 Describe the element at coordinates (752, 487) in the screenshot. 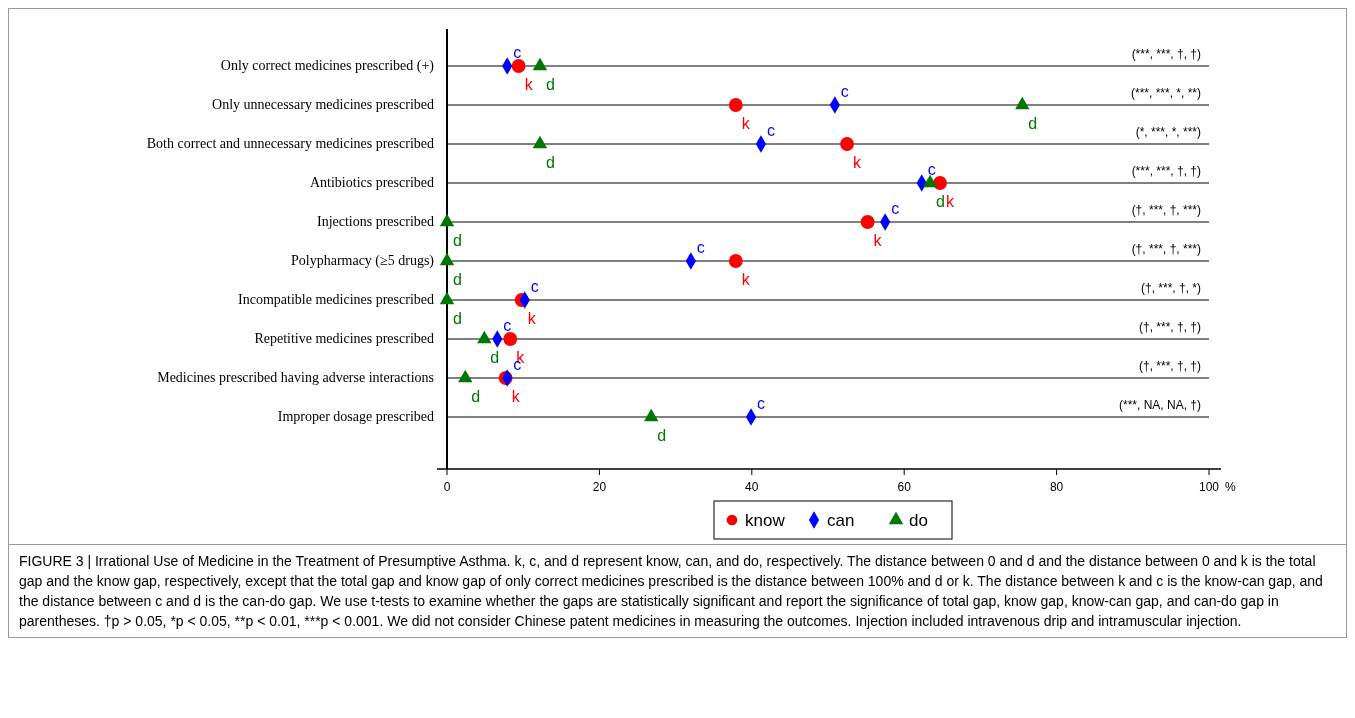

I see `x-tick-label: 40` at that location.